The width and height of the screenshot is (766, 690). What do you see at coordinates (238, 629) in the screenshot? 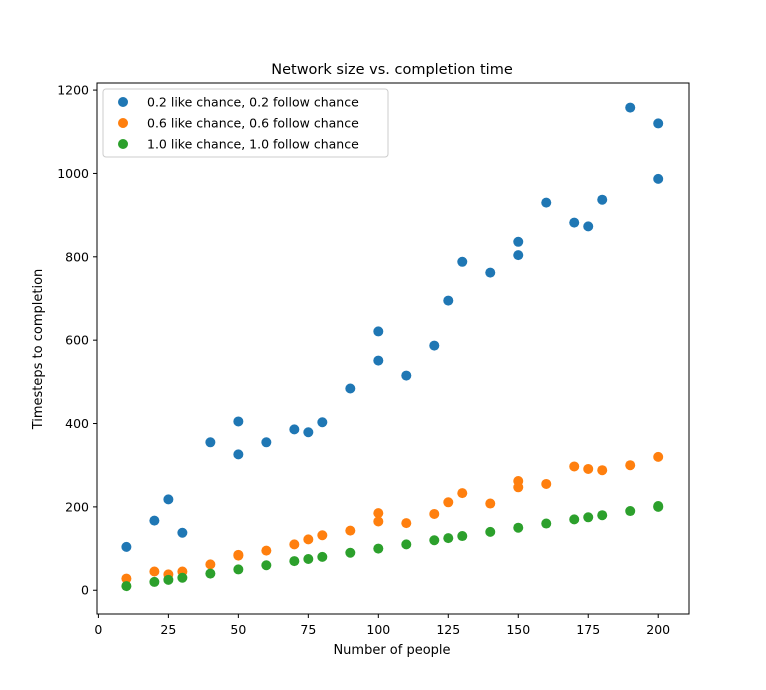
I see `x-tick-label: 50` at bounding box center [238, 629].